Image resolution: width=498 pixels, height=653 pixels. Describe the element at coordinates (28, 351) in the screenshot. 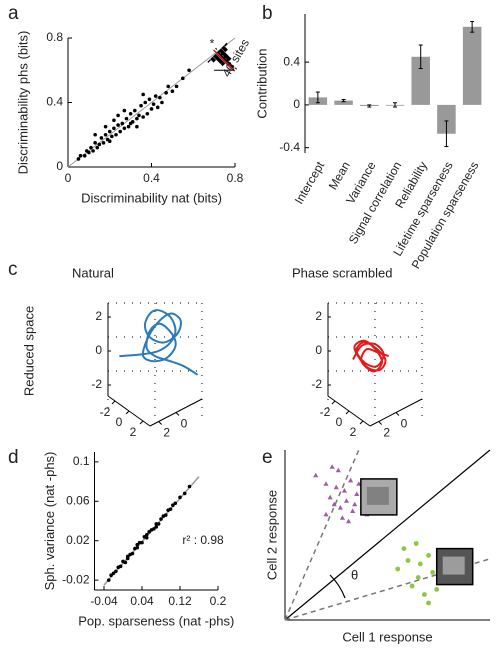

I see `y-axis-label: Reduced space` at that location.